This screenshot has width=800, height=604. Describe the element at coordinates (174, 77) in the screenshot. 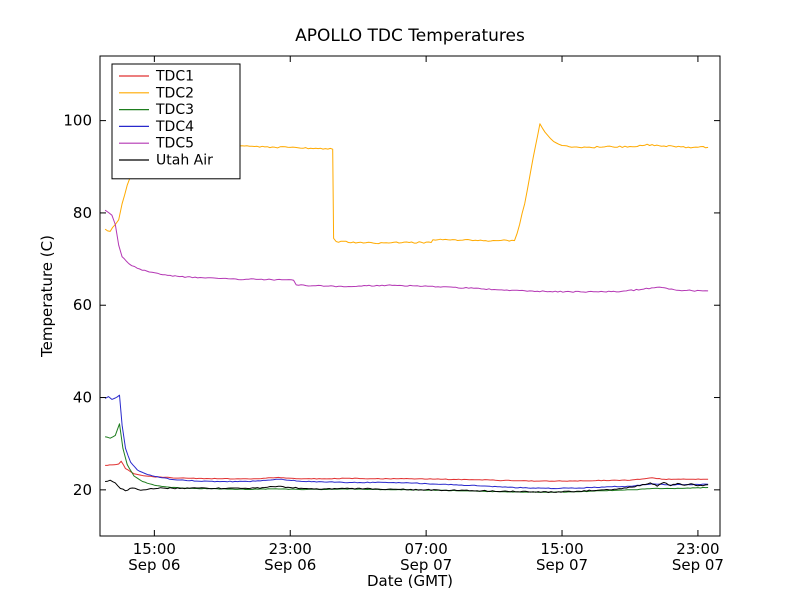

I see `legend-label: TDC1` at that location.